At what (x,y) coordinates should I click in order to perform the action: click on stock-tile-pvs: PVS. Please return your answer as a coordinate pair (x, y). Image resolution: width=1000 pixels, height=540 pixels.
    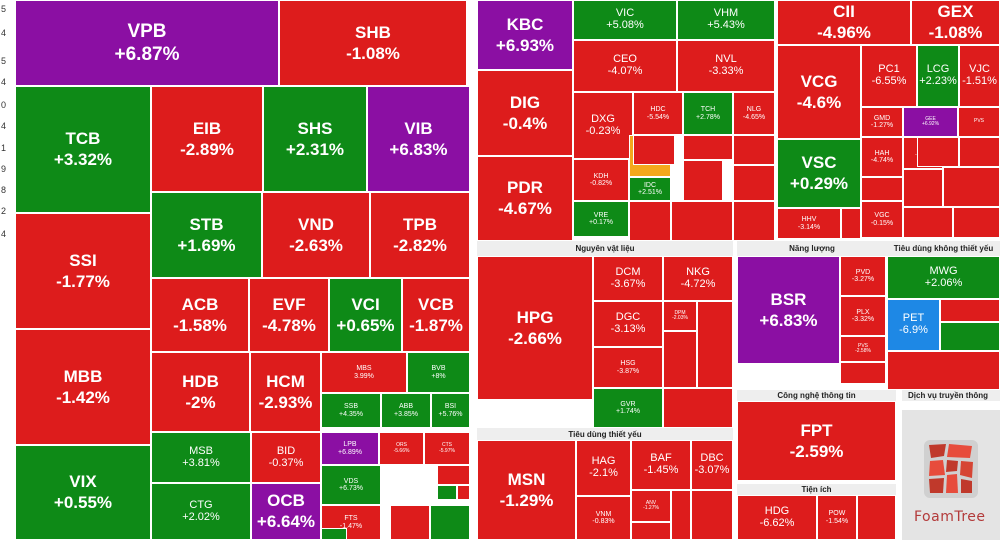
    Looking at the image, I should click on (979, 122).